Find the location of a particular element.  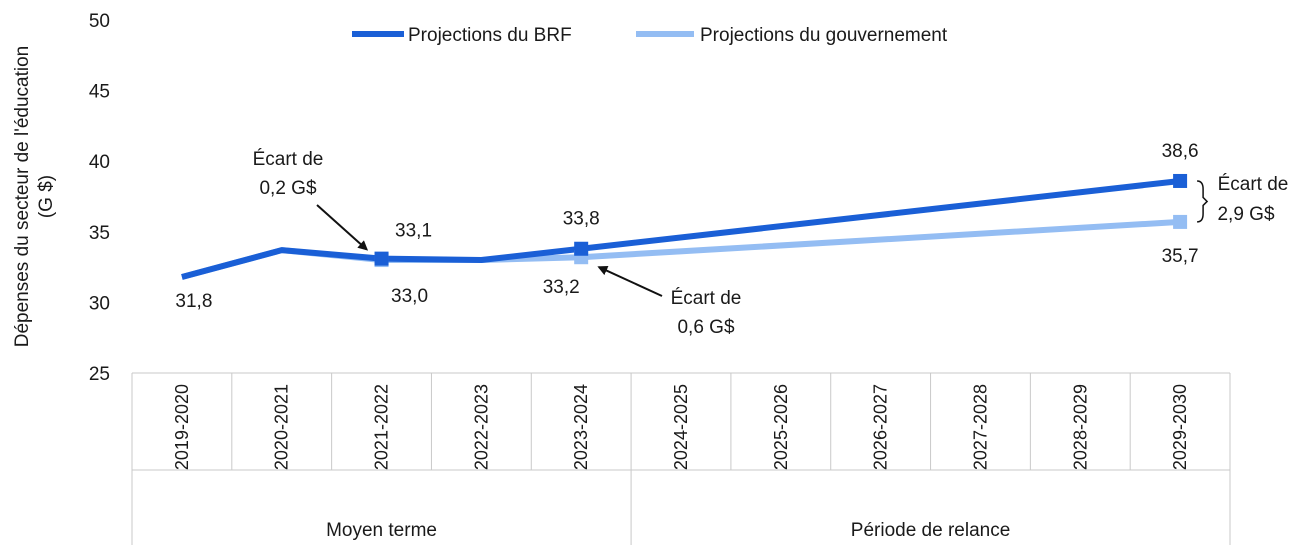

x-tick-label: 2022-2023 is located at coordinates (481, 427).